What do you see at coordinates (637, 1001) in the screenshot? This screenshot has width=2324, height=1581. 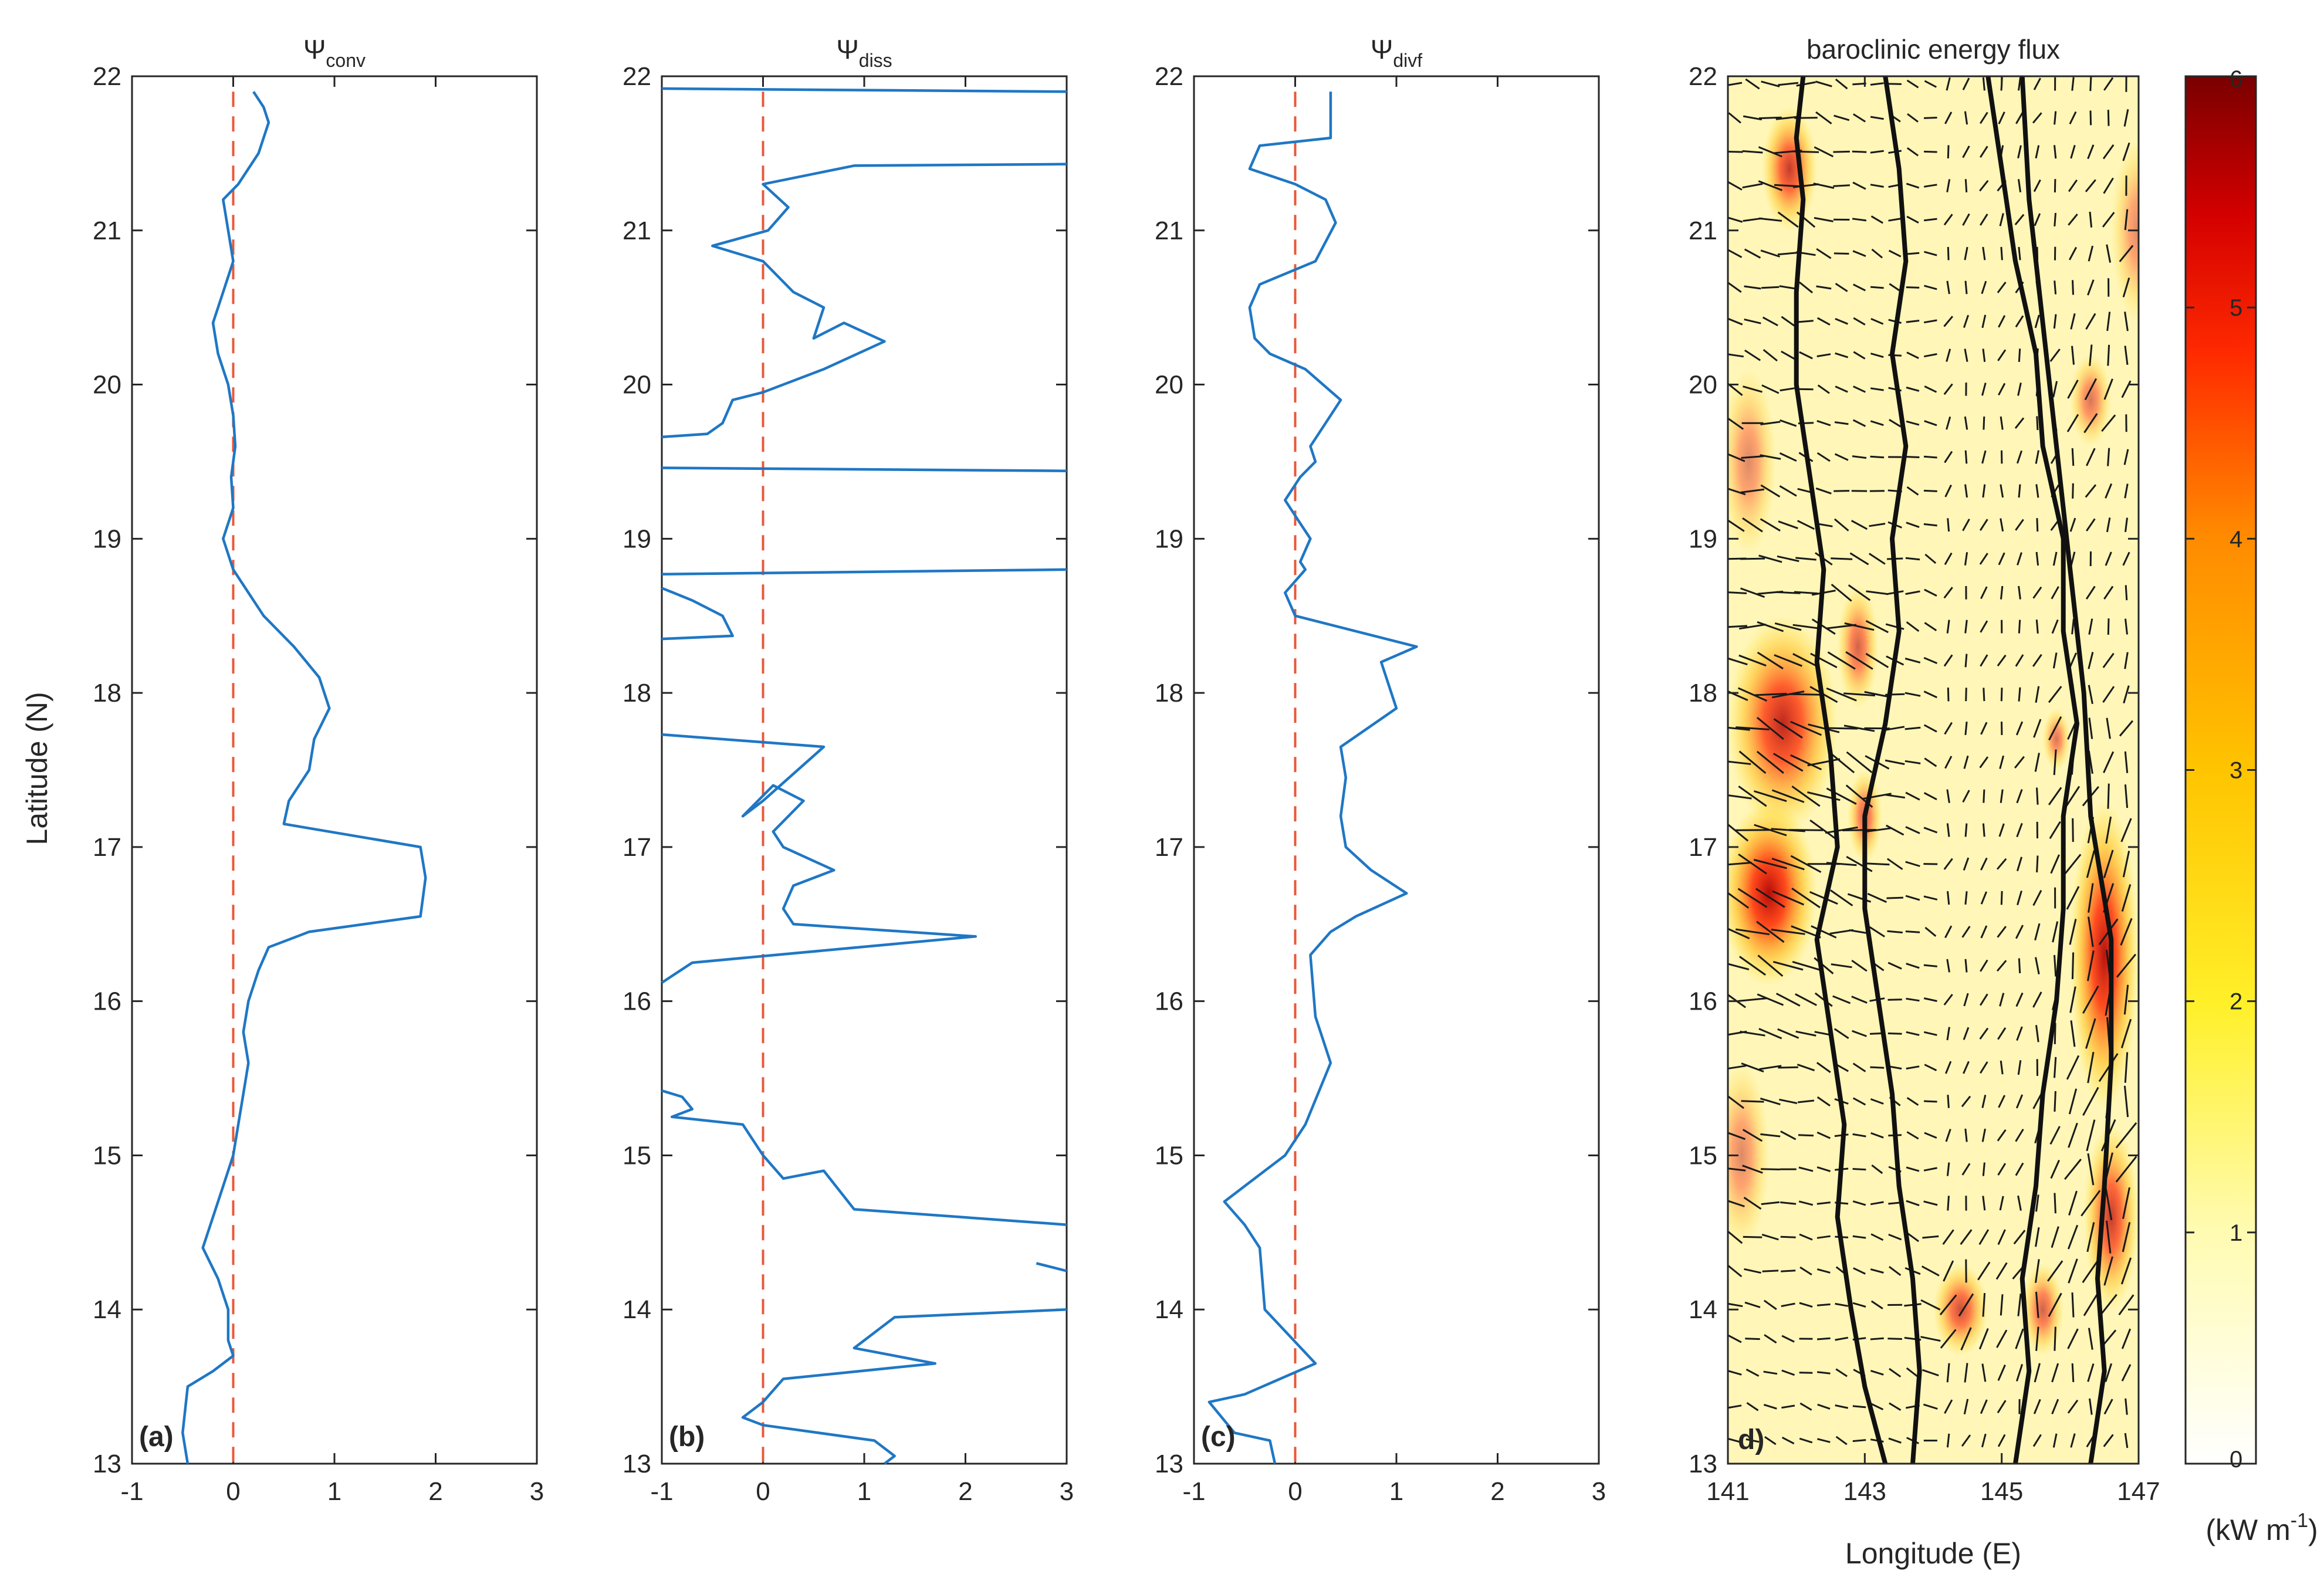 I see `panel-b-ytick-label: 16` at bounding box center [637, 1001].